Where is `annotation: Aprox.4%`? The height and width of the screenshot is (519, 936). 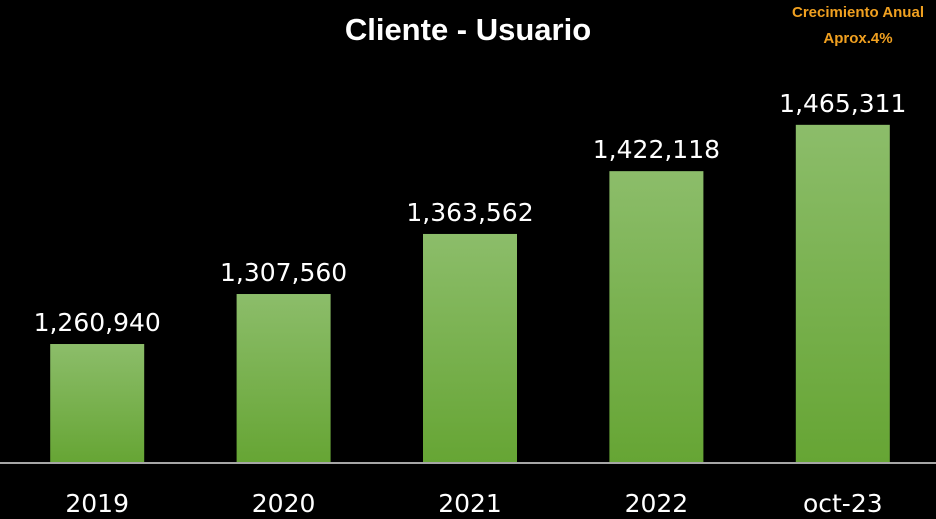
annotation: Aprox.4% is located at coordinates (857, 38).